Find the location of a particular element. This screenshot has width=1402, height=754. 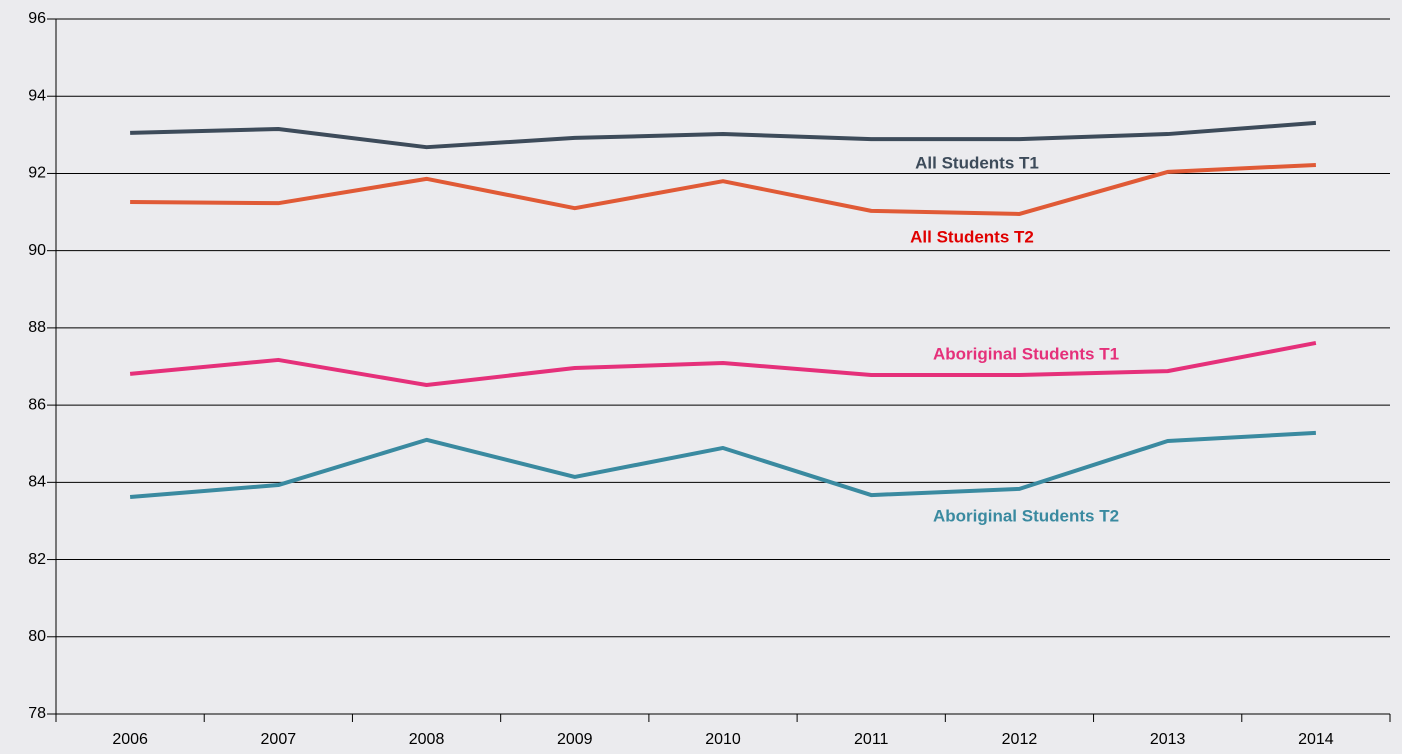

y-tick-label: 94 is located at coordinates (37, 95).